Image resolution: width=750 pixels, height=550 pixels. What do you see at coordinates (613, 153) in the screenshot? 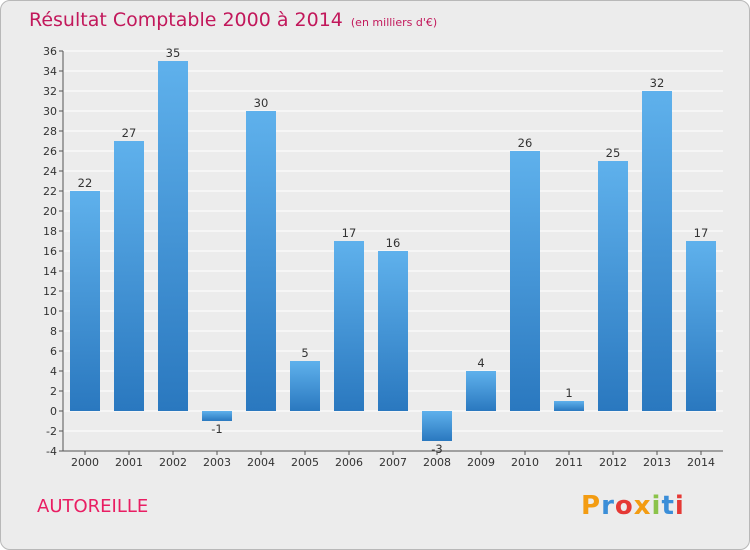
I see `data-label: 25` at bounding box center [613, 153].